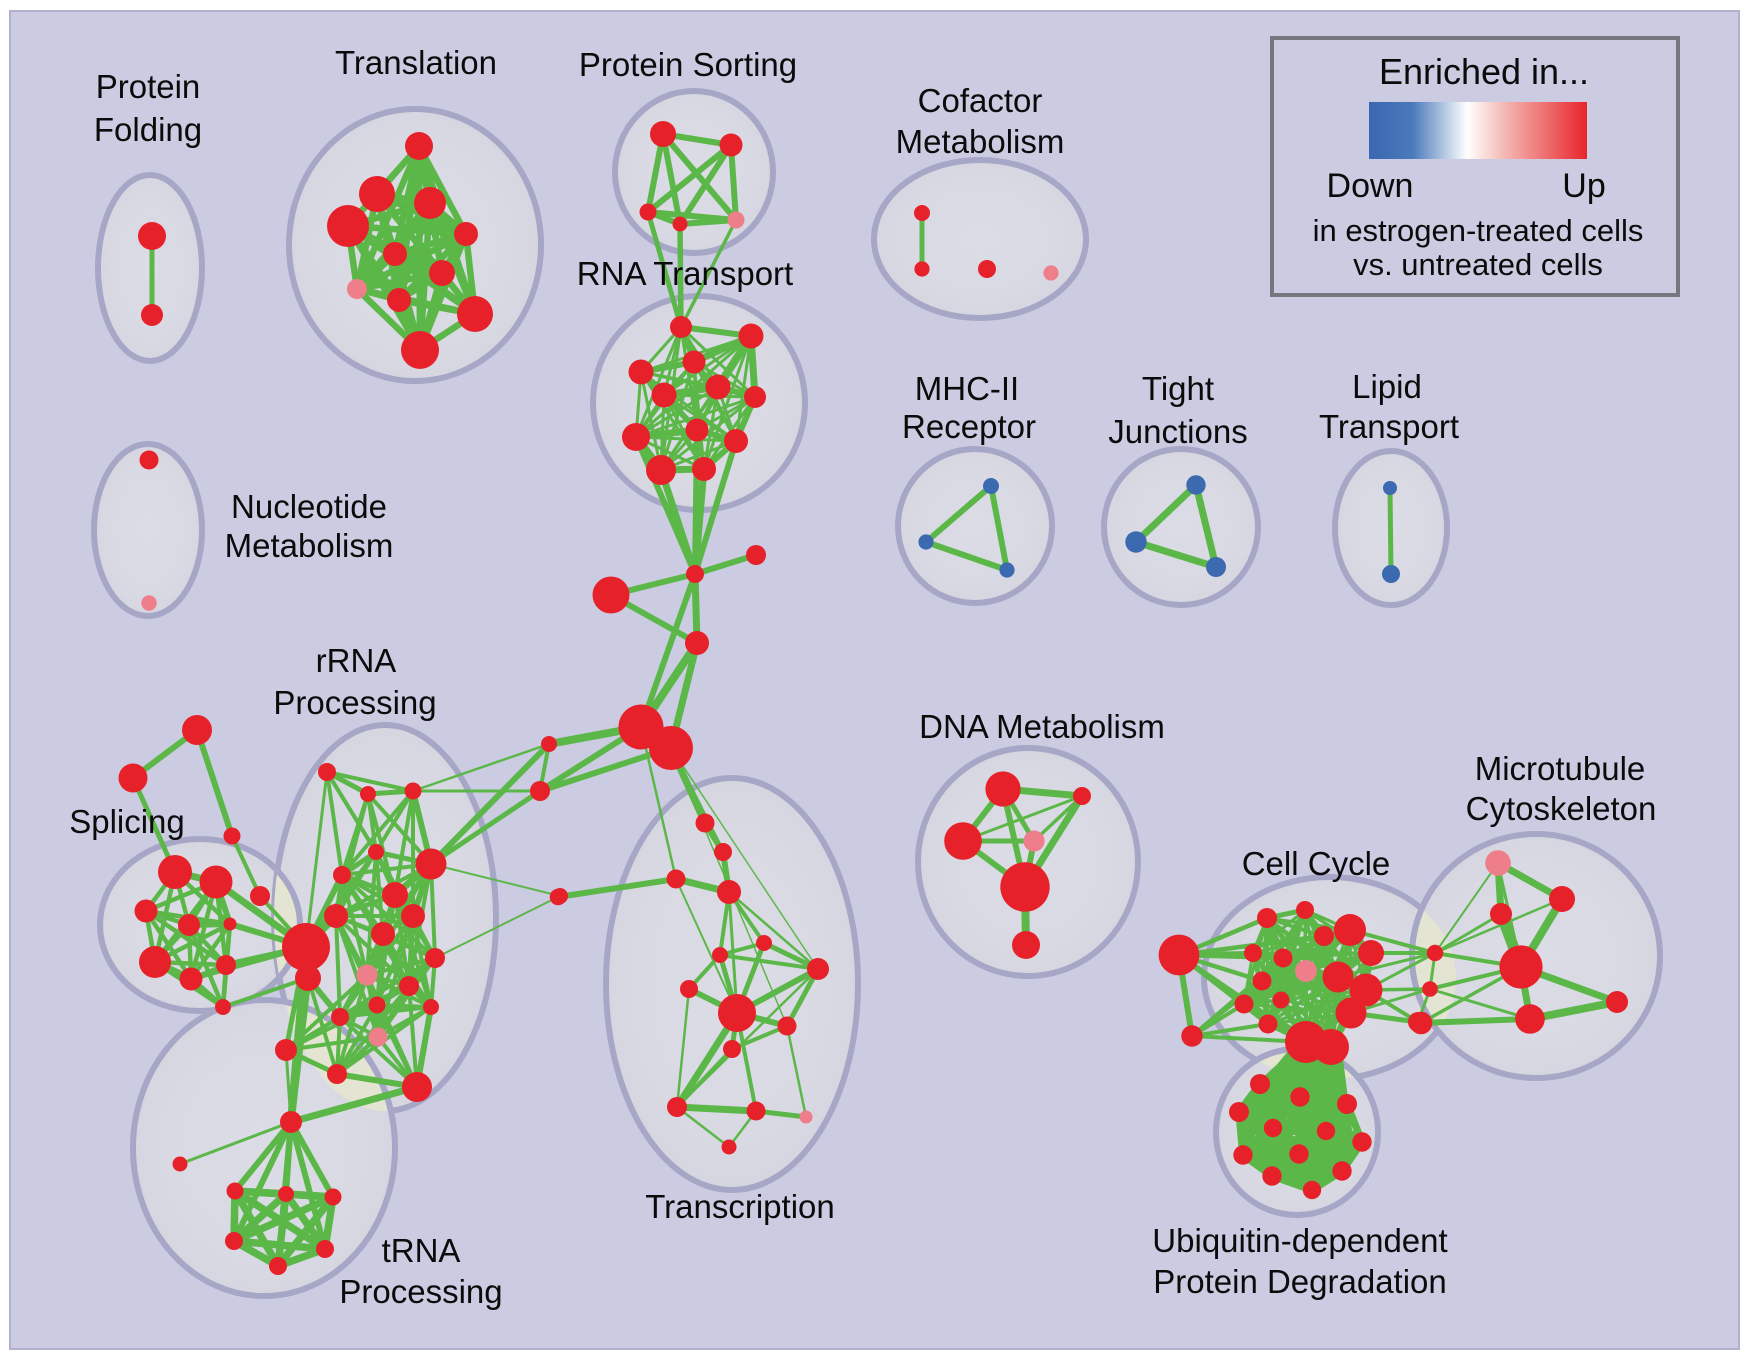  Describe the element at coordinates (148, 86) in the screenshot. I see `svg-text: Protein` at that location.